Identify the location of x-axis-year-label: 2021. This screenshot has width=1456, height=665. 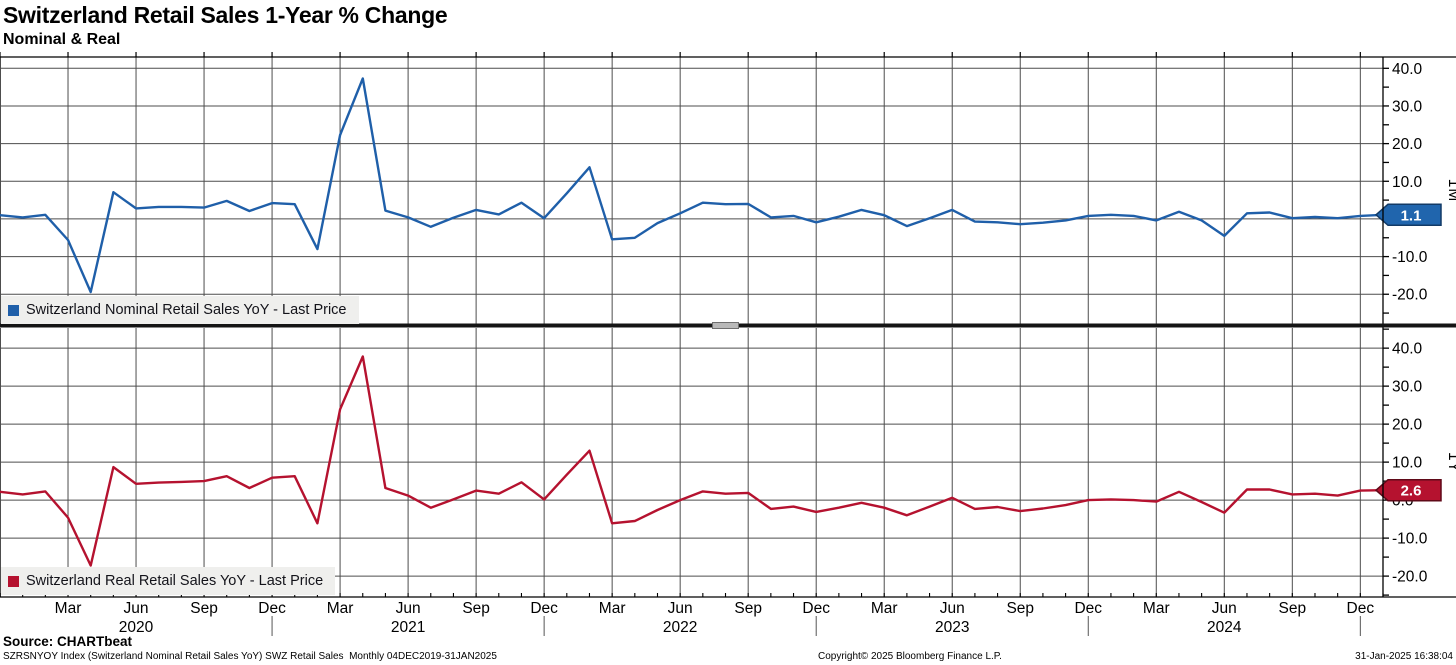
(408, 627).